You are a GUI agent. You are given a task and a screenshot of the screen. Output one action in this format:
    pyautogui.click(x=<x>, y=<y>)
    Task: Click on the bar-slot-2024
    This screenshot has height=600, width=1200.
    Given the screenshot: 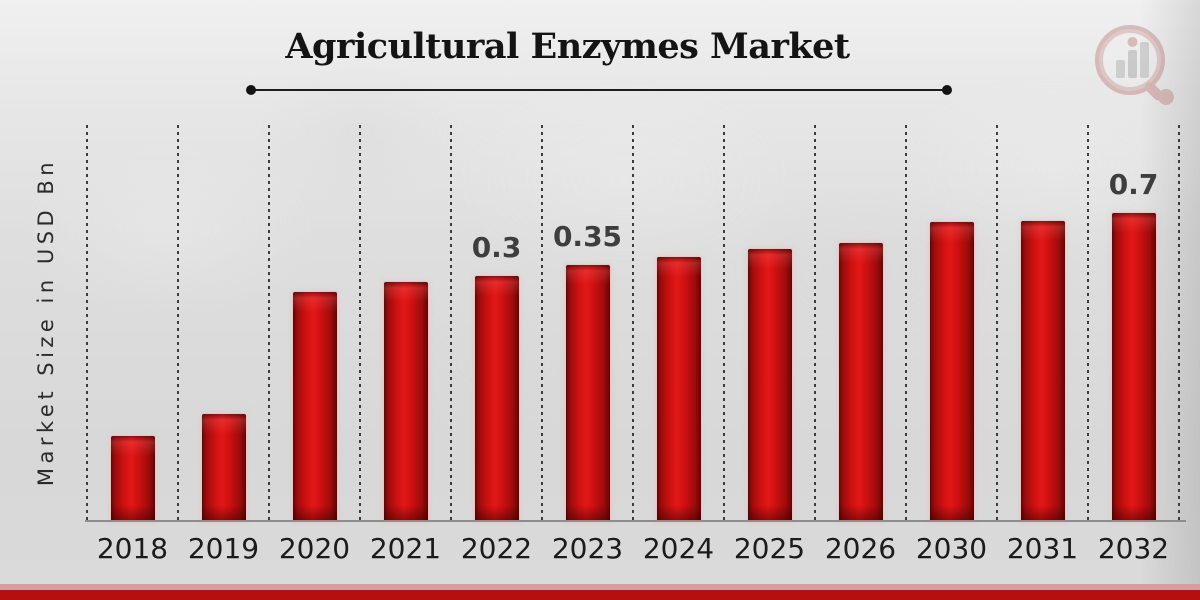 What is the action you would take?
    pyautogui.click(x=678, y=323)
    